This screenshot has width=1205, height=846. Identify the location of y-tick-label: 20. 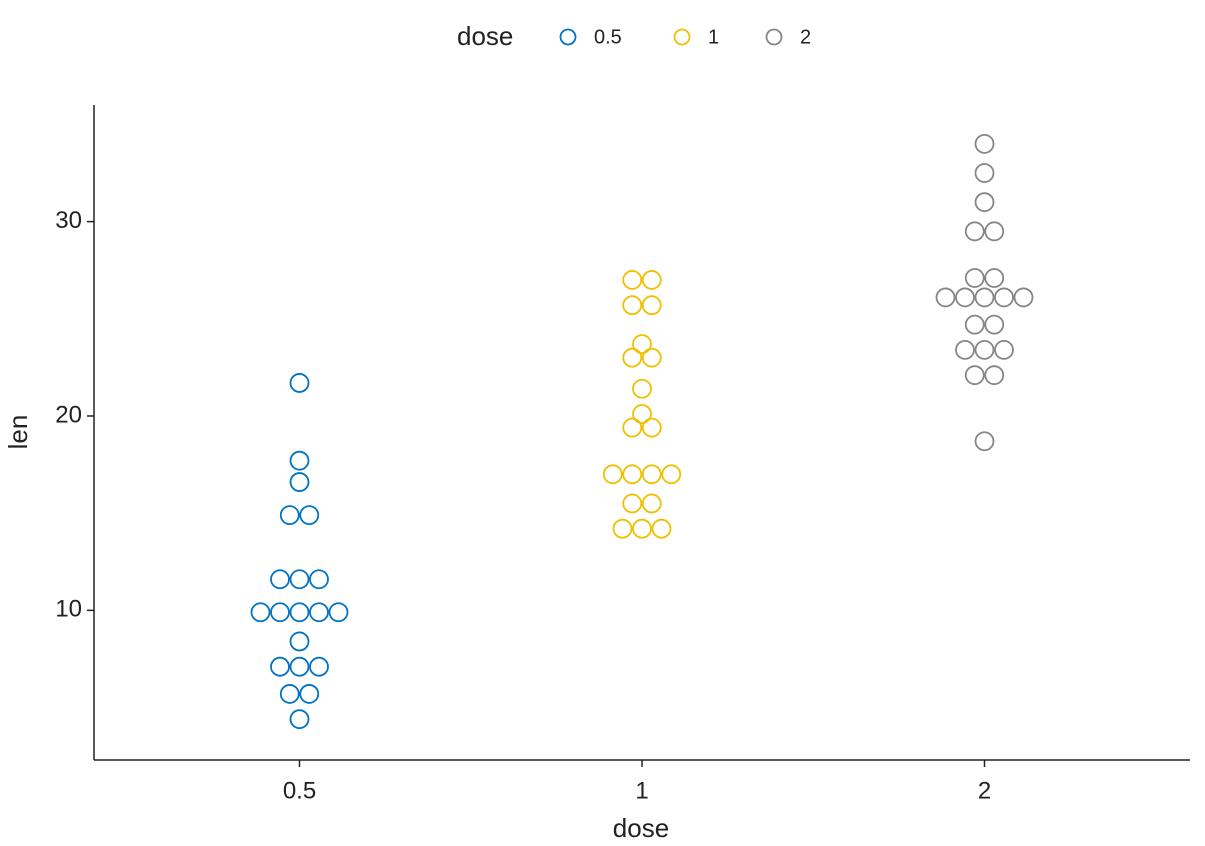
(68, 414).